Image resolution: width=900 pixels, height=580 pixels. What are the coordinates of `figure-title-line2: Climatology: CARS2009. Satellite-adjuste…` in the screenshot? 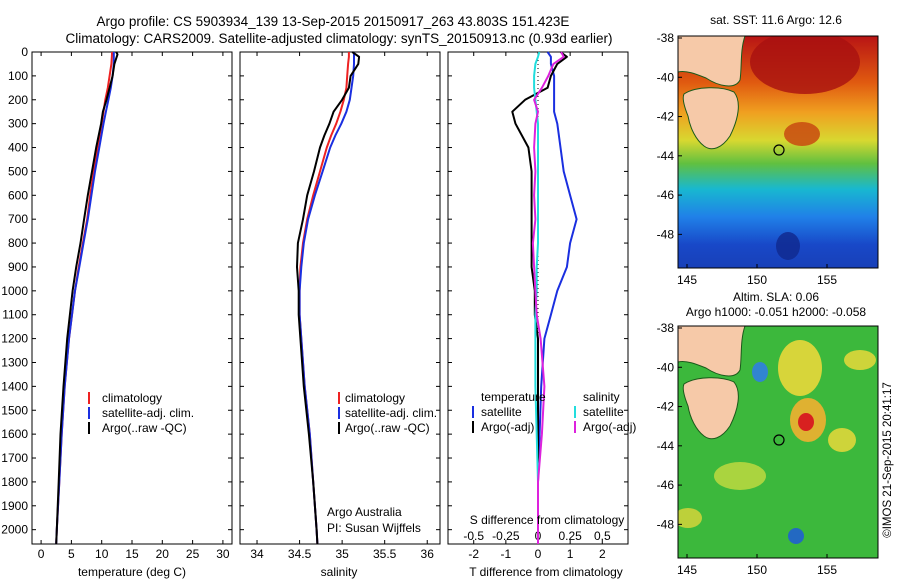 It's located at (338, 38).